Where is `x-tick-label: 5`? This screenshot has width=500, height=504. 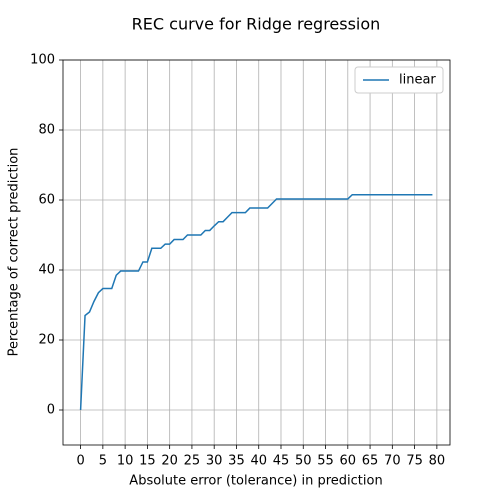
x-tick-label: 5 is located at coordinates (103, 461).